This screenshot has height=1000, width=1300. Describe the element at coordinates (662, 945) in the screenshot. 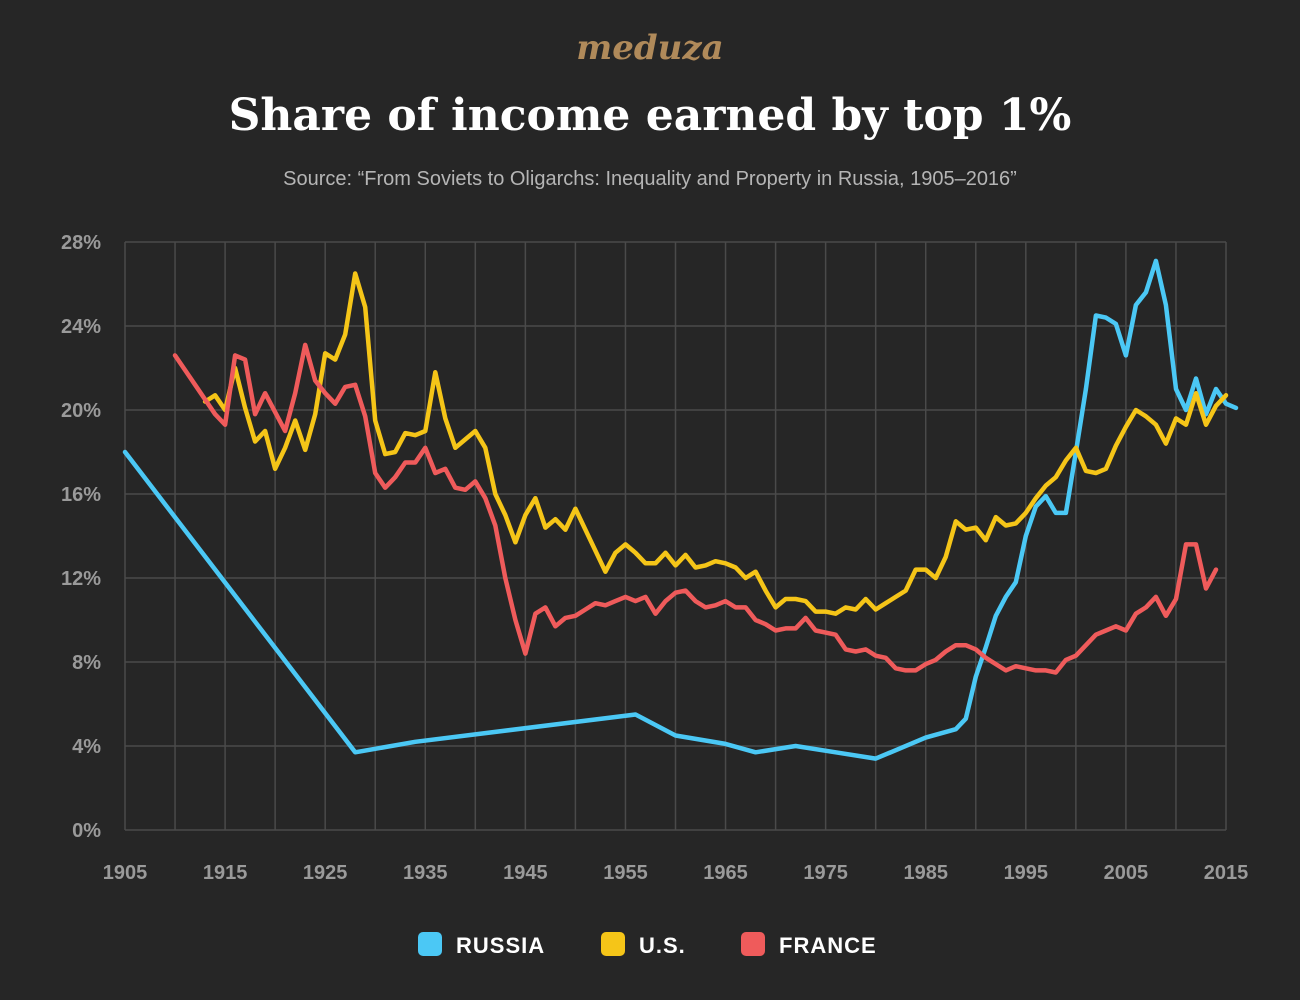

I see `legend-label: U.S.` at that location.